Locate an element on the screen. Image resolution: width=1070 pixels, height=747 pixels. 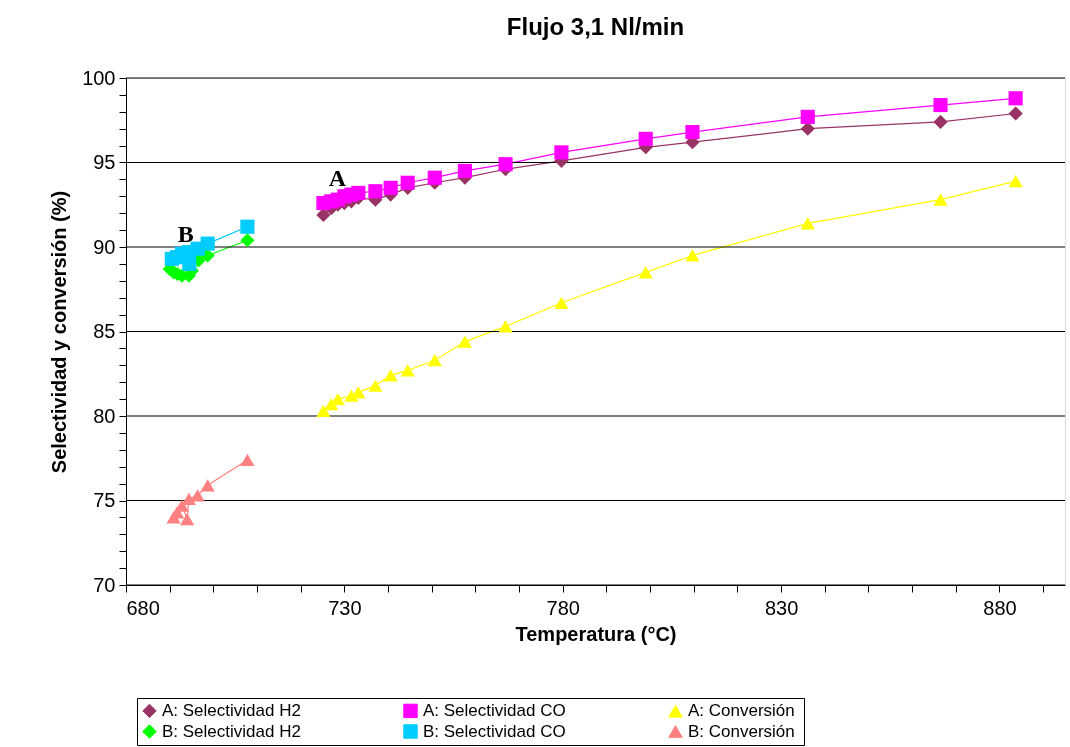
y-axis-title: Selectividad y conversión (%) is located at coordinates (59, 332).